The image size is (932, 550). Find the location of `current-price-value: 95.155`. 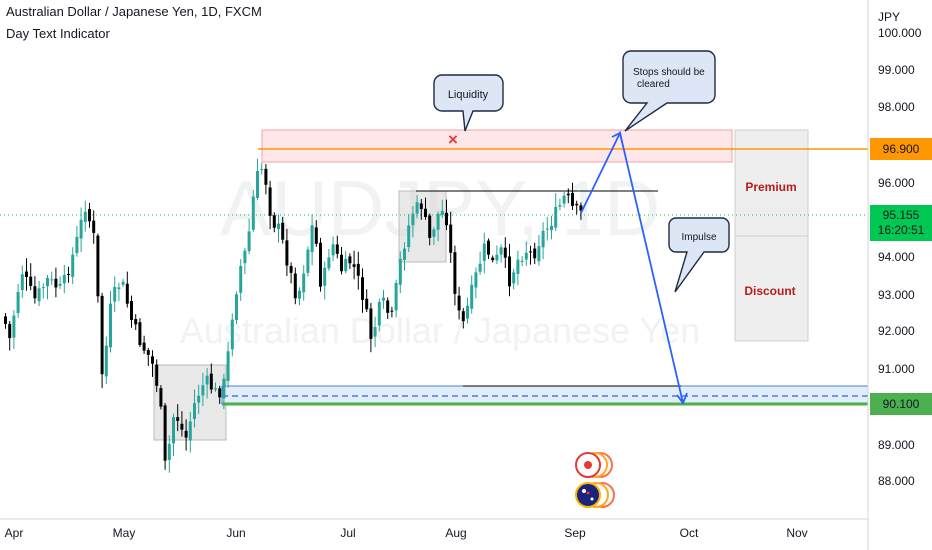

current-price-value: 95.155 is located at coordinates (901, 215).